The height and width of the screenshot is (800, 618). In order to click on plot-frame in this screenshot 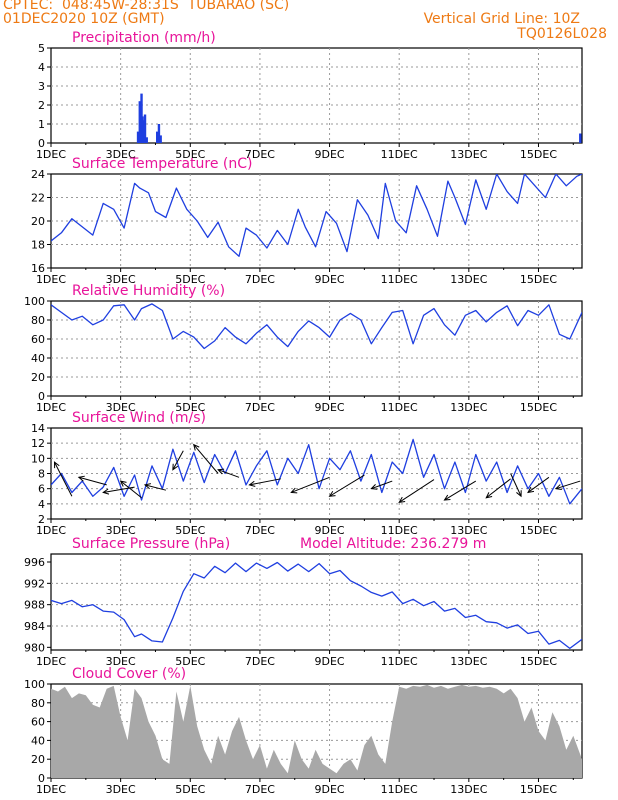, I will do `click(316, 95)`.